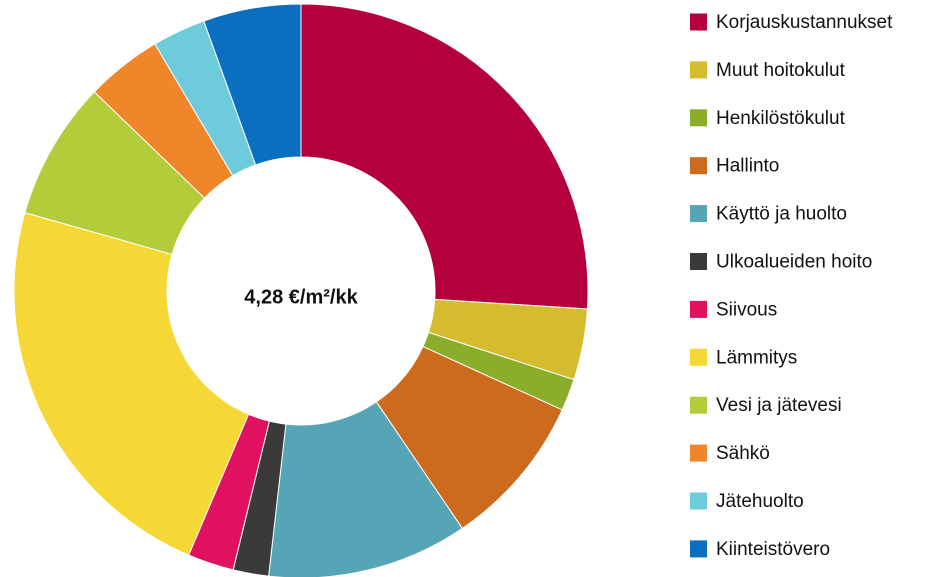  I want to click on center-label: 4,28 €/m²/kk, so click(301, 297).